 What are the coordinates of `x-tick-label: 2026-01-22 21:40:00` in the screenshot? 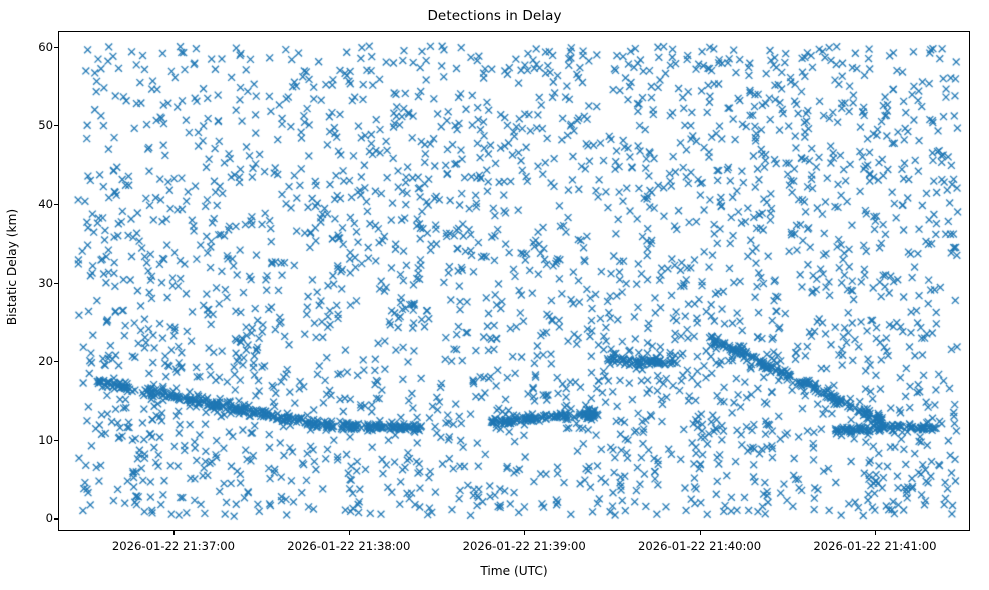 It's located at (700, 546).